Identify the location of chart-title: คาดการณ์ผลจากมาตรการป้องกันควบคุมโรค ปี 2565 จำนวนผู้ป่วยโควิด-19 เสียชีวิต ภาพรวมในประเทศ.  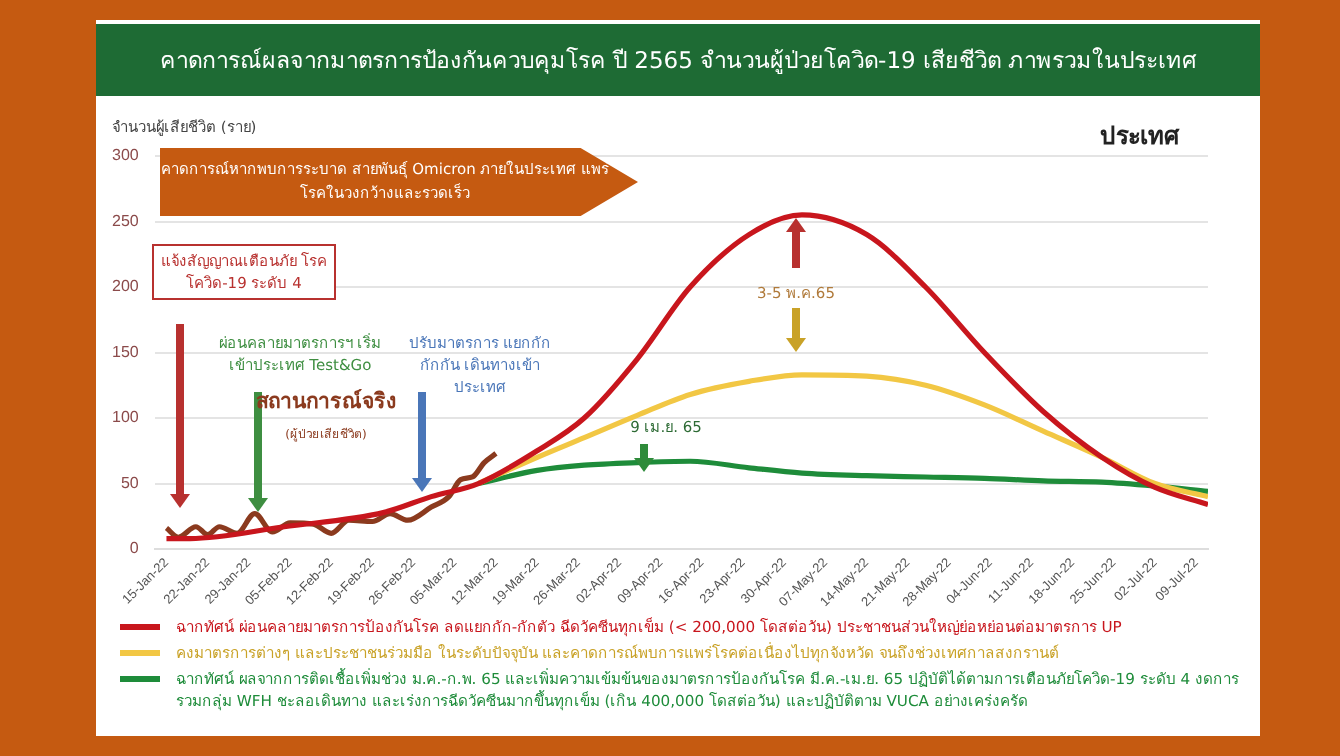
(678, 60).